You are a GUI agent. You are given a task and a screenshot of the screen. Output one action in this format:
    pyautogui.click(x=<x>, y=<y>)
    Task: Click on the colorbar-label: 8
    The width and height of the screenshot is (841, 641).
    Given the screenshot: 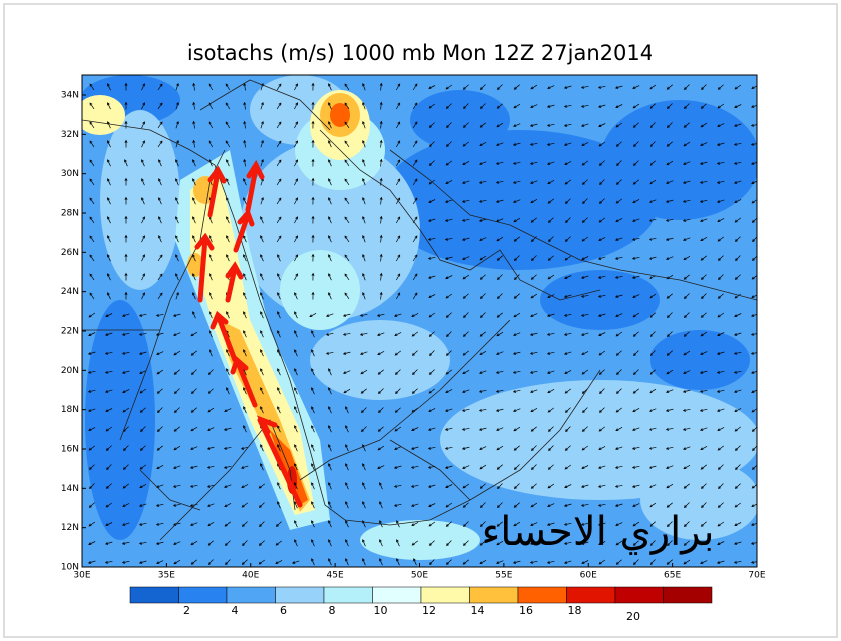 What is the action you would take?
    pyautogui.click(x=332, y=610)
    